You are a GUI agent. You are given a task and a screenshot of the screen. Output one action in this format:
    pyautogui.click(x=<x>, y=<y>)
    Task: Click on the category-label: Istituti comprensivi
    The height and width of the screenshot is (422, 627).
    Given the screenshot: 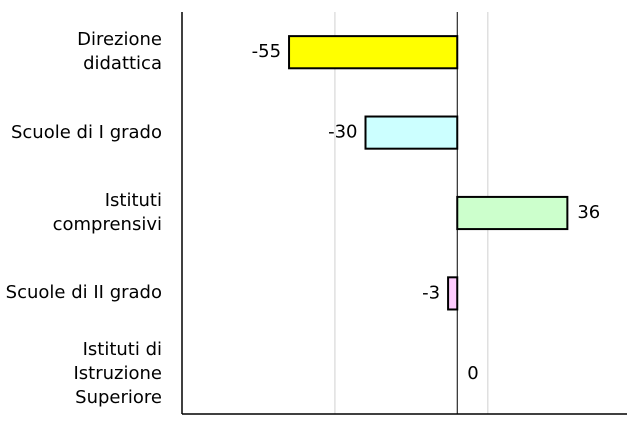 What is the action you would take?
    pyautogui.click(x=107, y=212)
    